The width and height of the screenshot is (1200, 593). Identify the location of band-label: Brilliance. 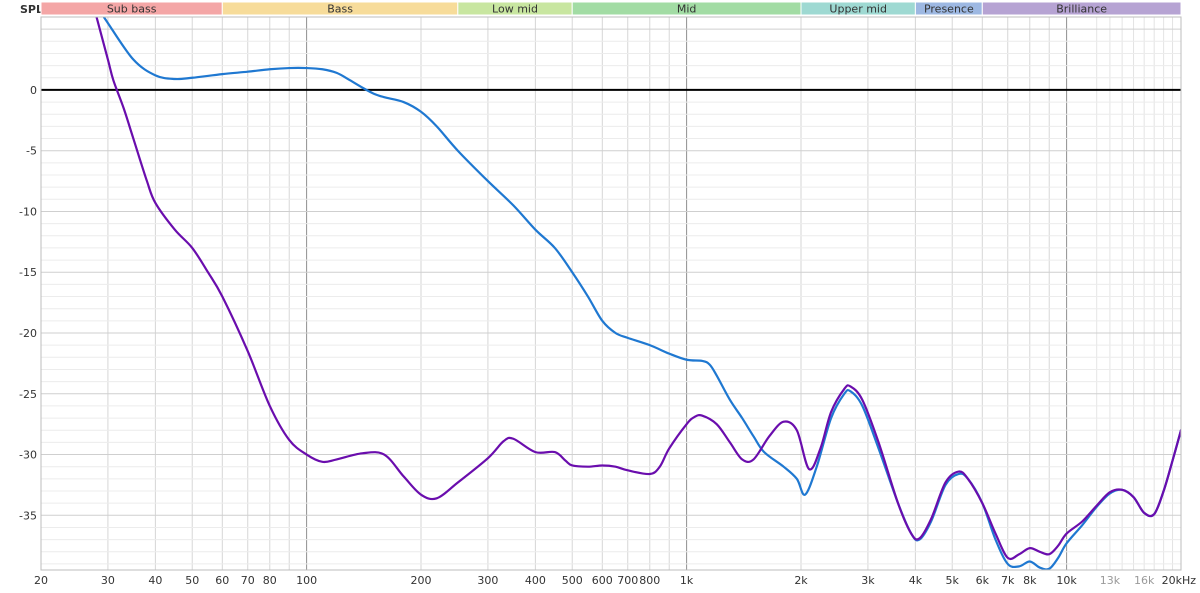
(1081, 9).